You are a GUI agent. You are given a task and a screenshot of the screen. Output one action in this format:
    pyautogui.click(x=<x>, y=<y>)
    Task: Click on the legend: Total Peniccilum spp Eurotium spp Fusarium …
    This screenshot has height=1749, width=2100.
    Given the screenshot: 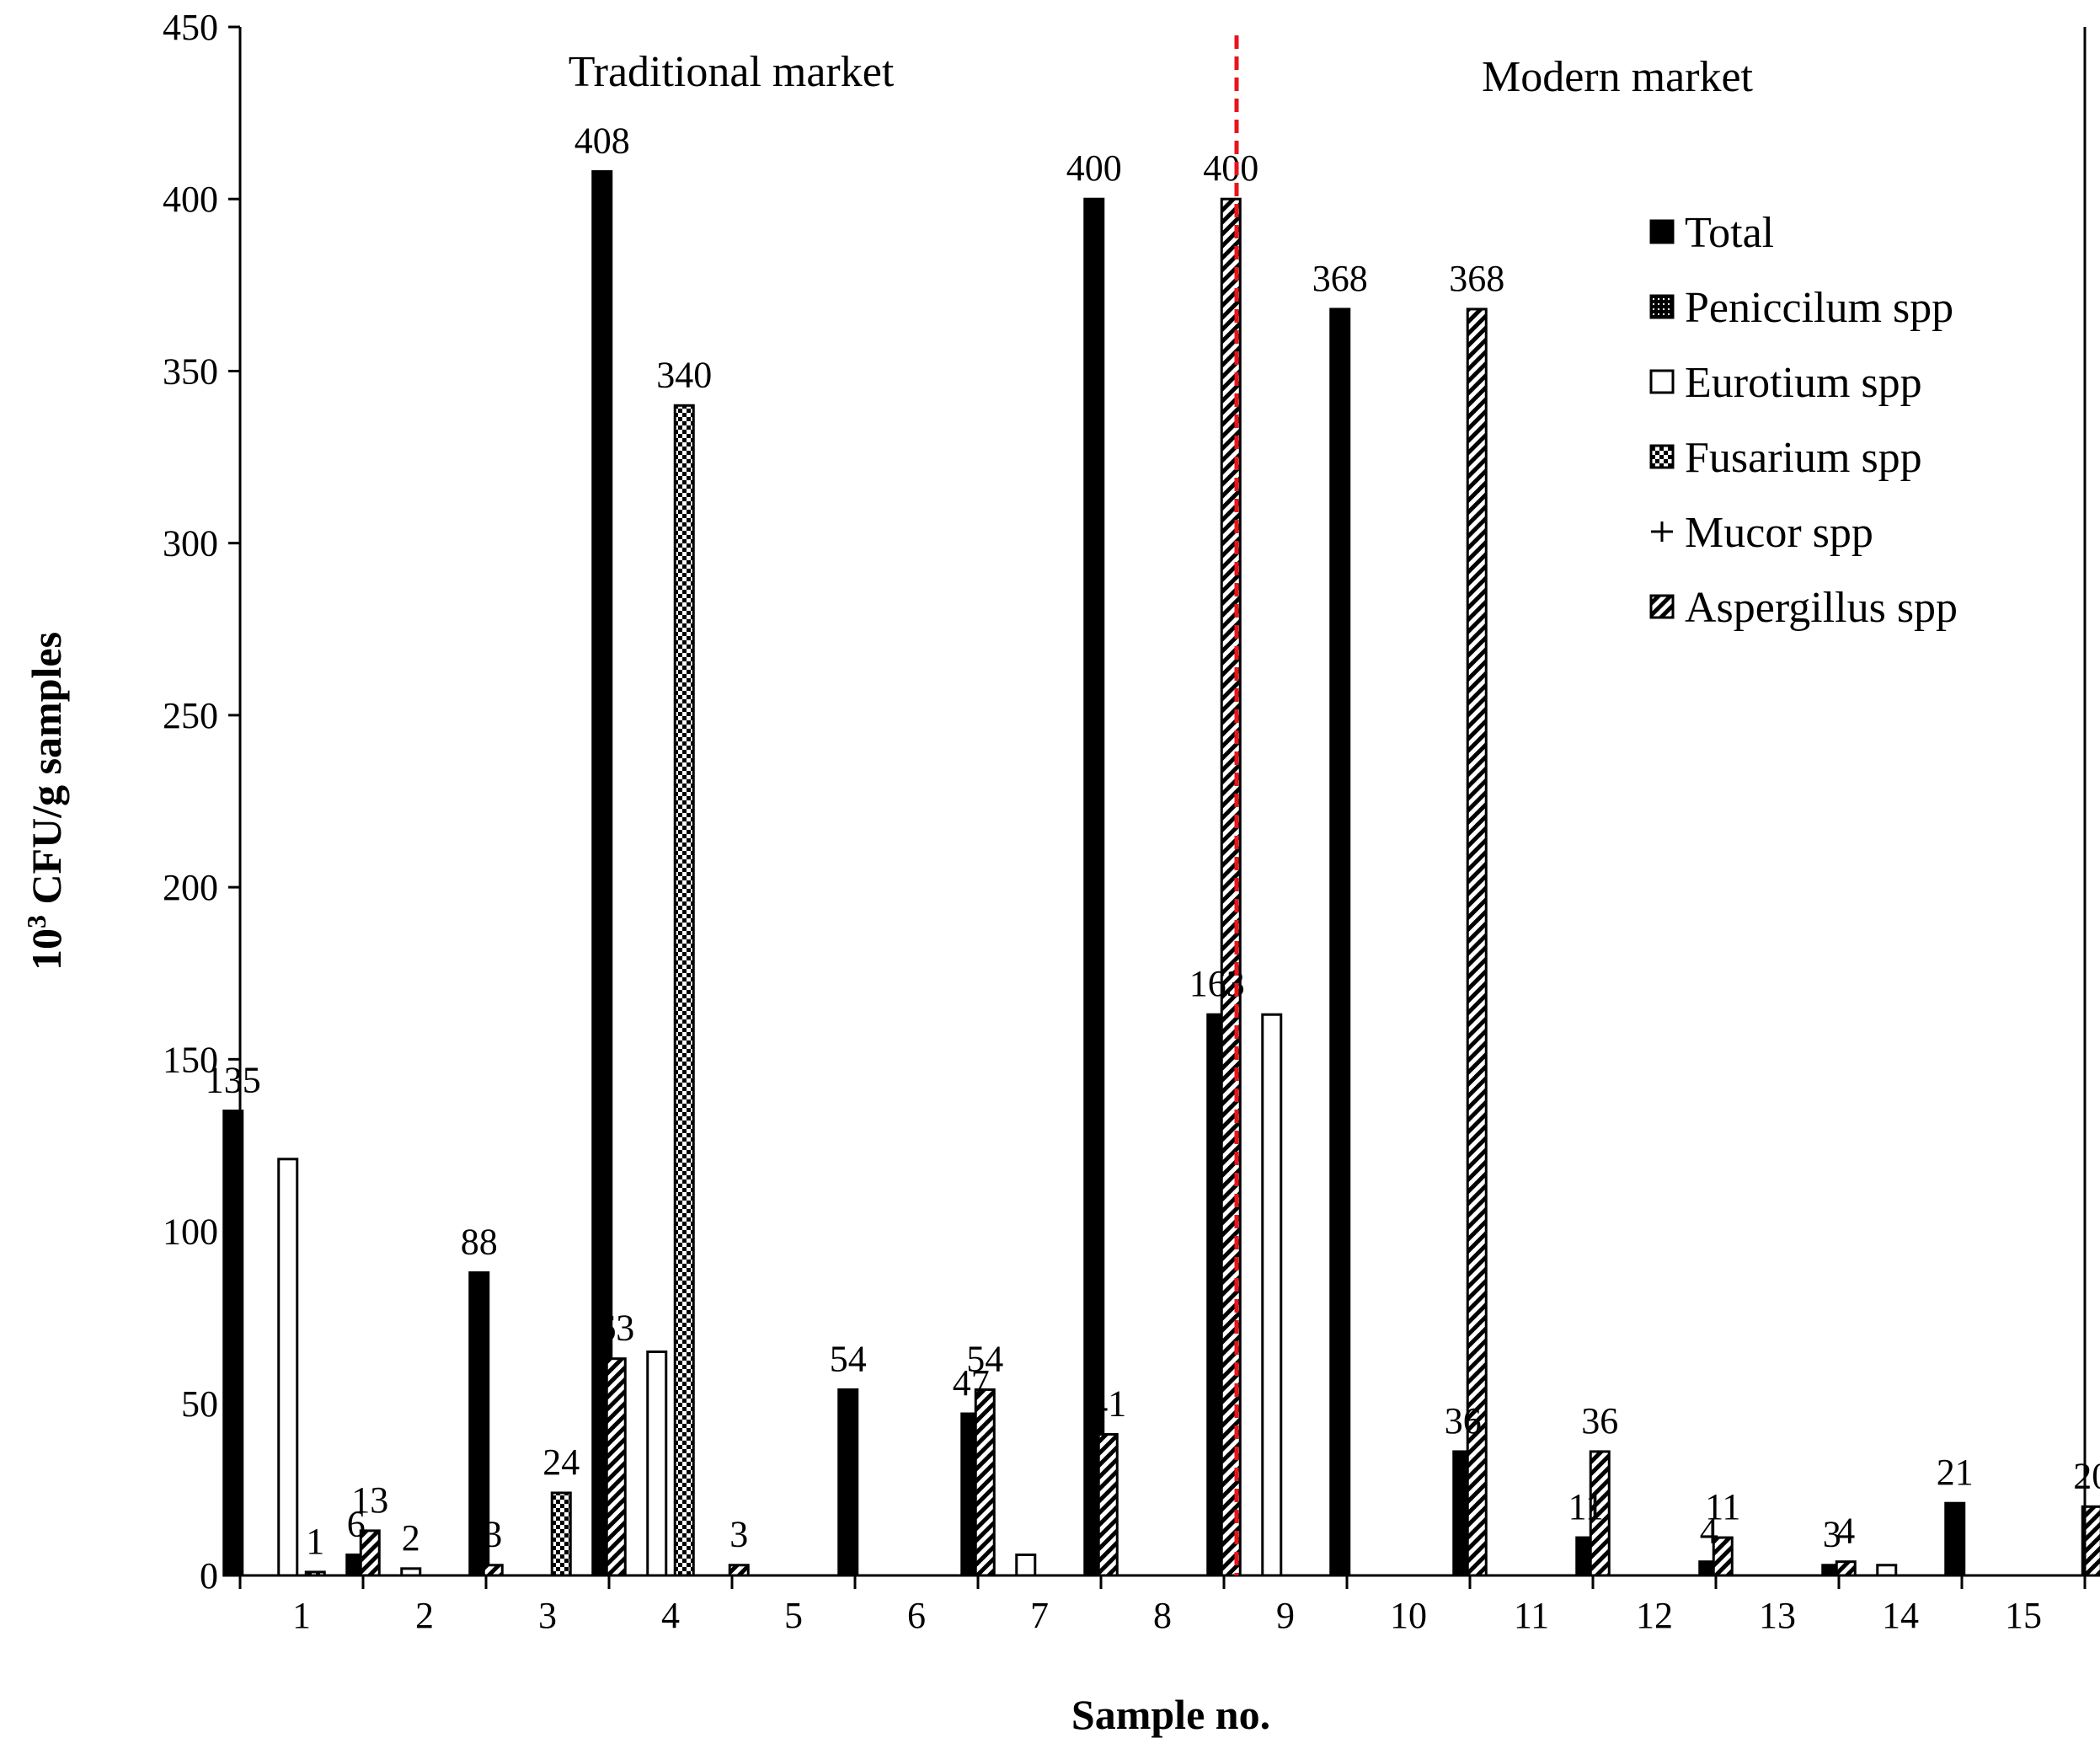 What is the action you would take?
    pyautogui.click(x=1804, y=420)
    